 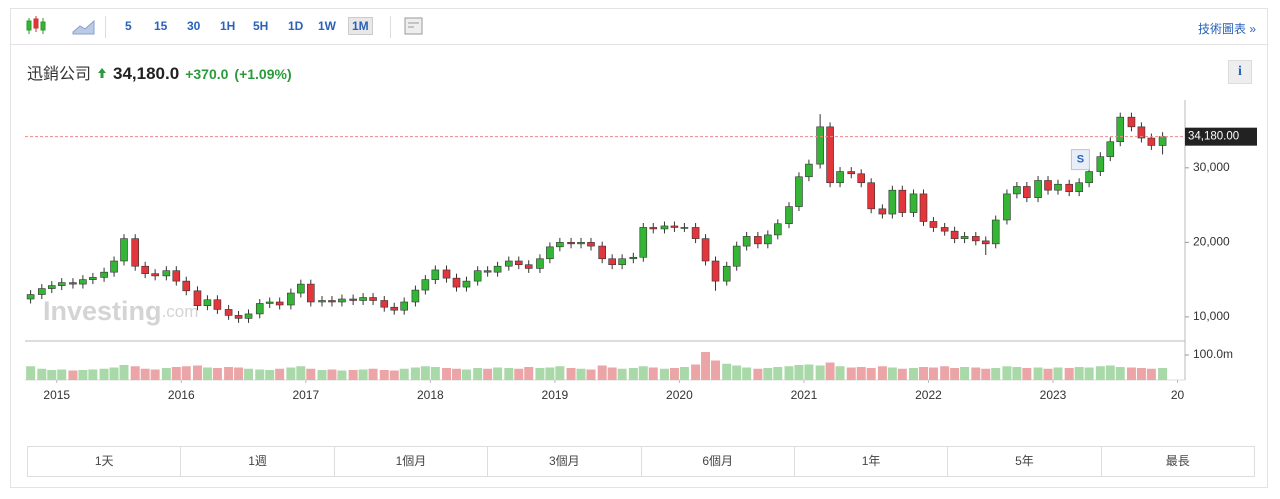 What do you see at coordinates (1025, 461) in the screenshot?
I see `range-button: 5年` at bounding box center [1025, 461].